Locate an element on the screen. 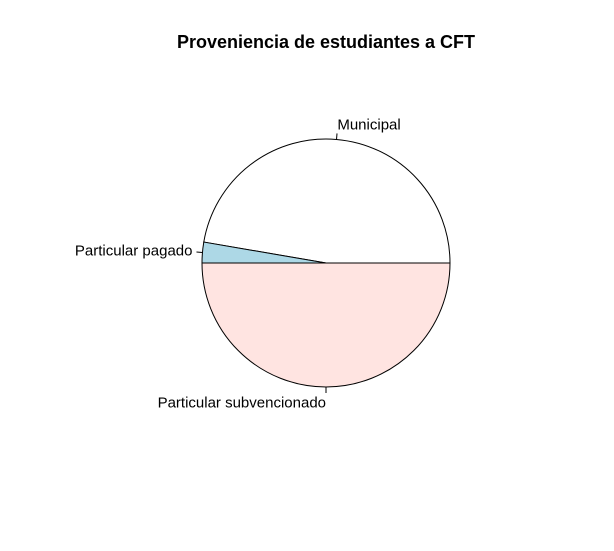  pie-slice-particular-subvencionado is located at coordinates (326, 325).